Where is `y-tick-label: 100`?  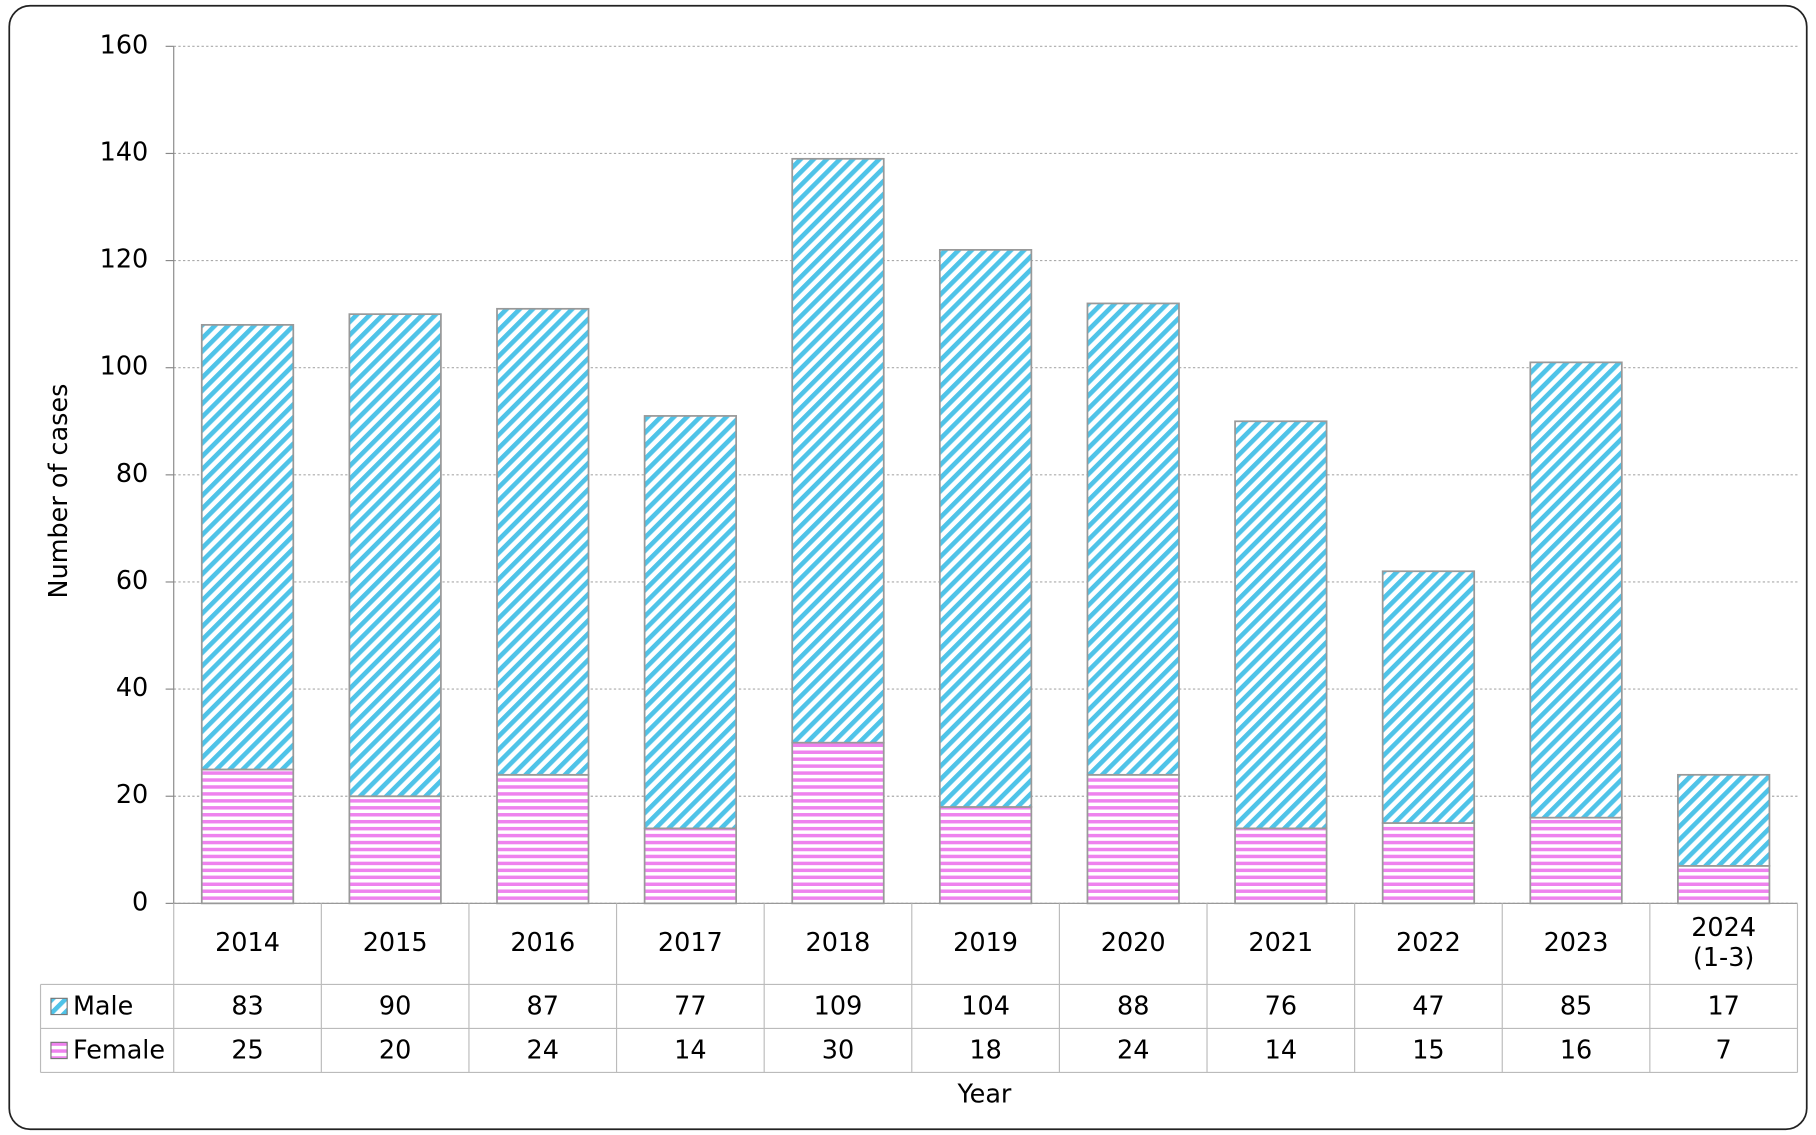
y-tick-label: 100 is located at coordinates (124, 367).